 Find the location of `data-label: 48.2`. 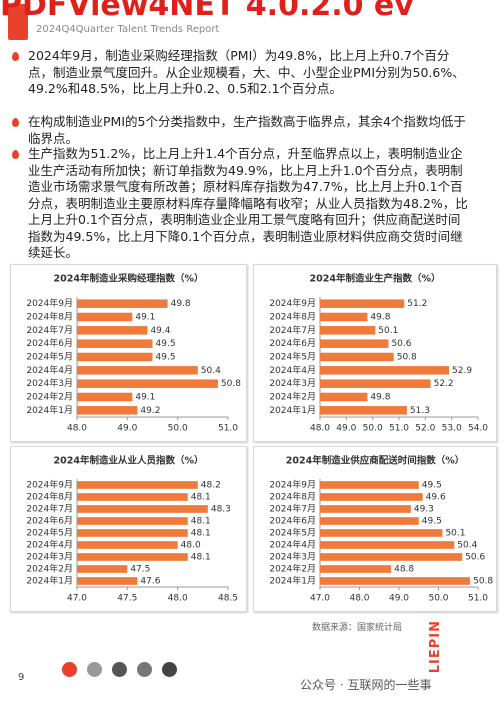

data-label: 48.2 is located at coordinates (211, 486).